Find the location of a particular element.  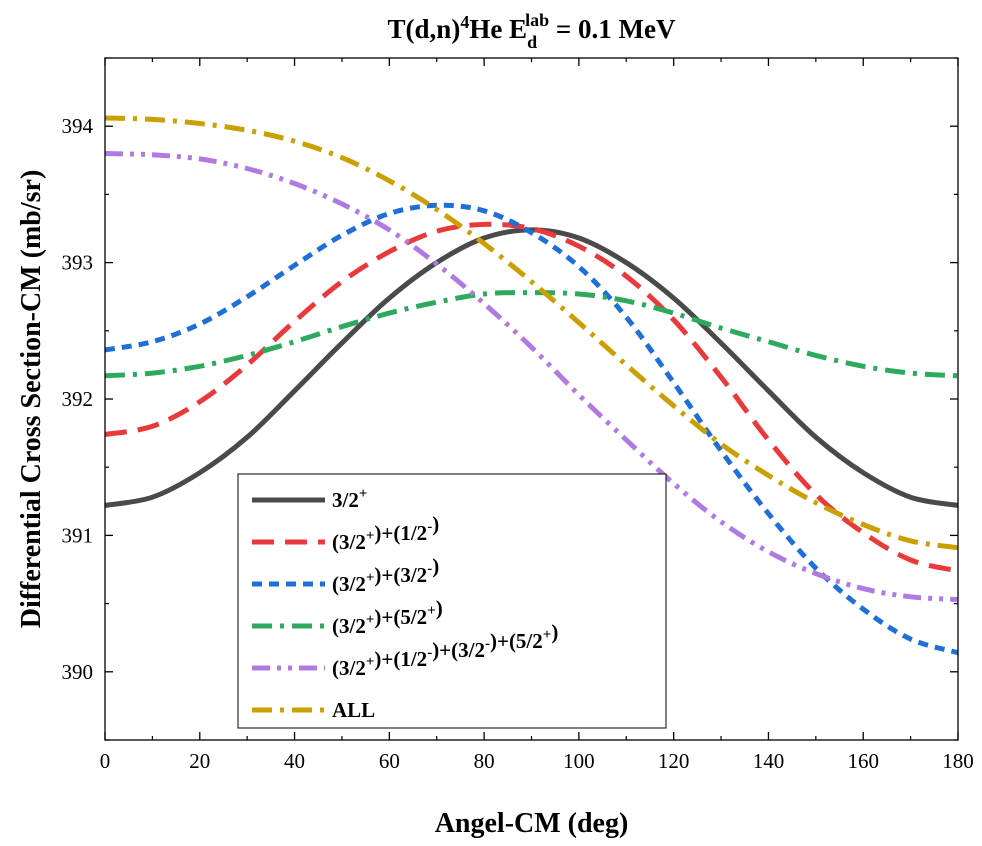

title-sup: lab is located at coordinates (537, 20).